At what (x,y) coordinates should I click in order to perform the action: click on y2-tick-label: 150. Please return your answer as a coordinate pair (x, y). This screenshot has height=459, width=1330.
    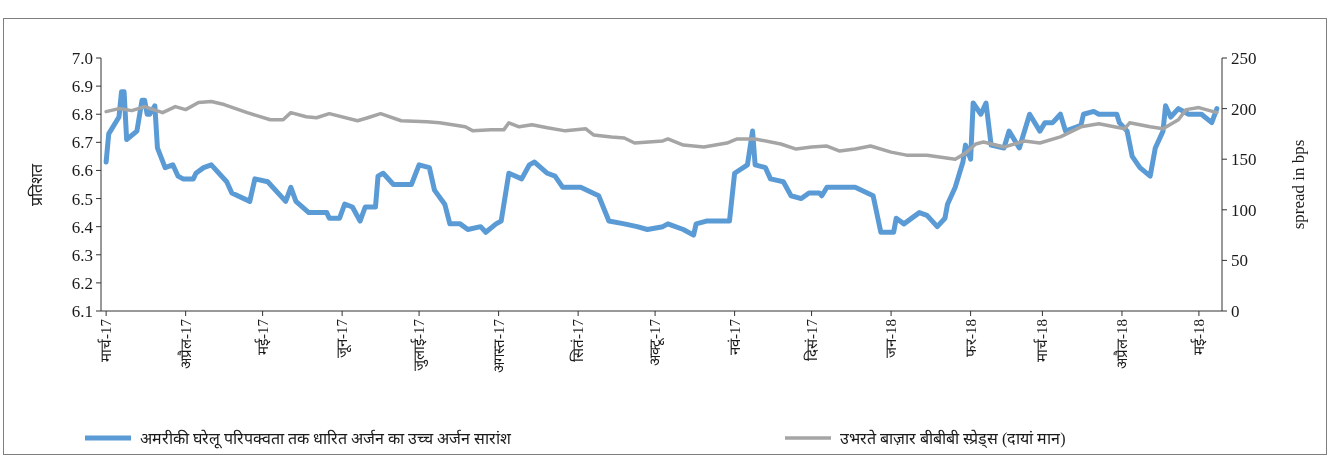
    Looking at the image, I should click on (1244, 160).